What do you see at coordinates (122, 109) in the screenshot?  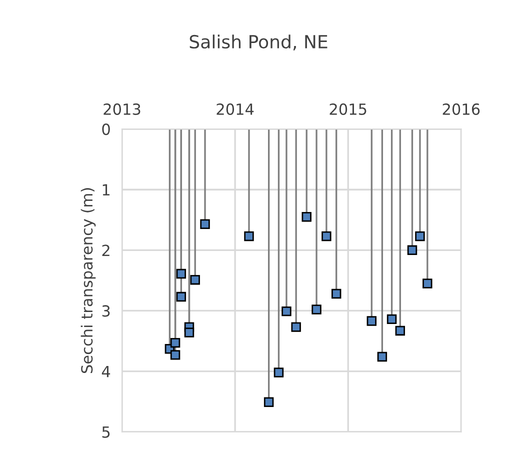 I see `x-tick-label: 2013` at bounding box center [122, 109].